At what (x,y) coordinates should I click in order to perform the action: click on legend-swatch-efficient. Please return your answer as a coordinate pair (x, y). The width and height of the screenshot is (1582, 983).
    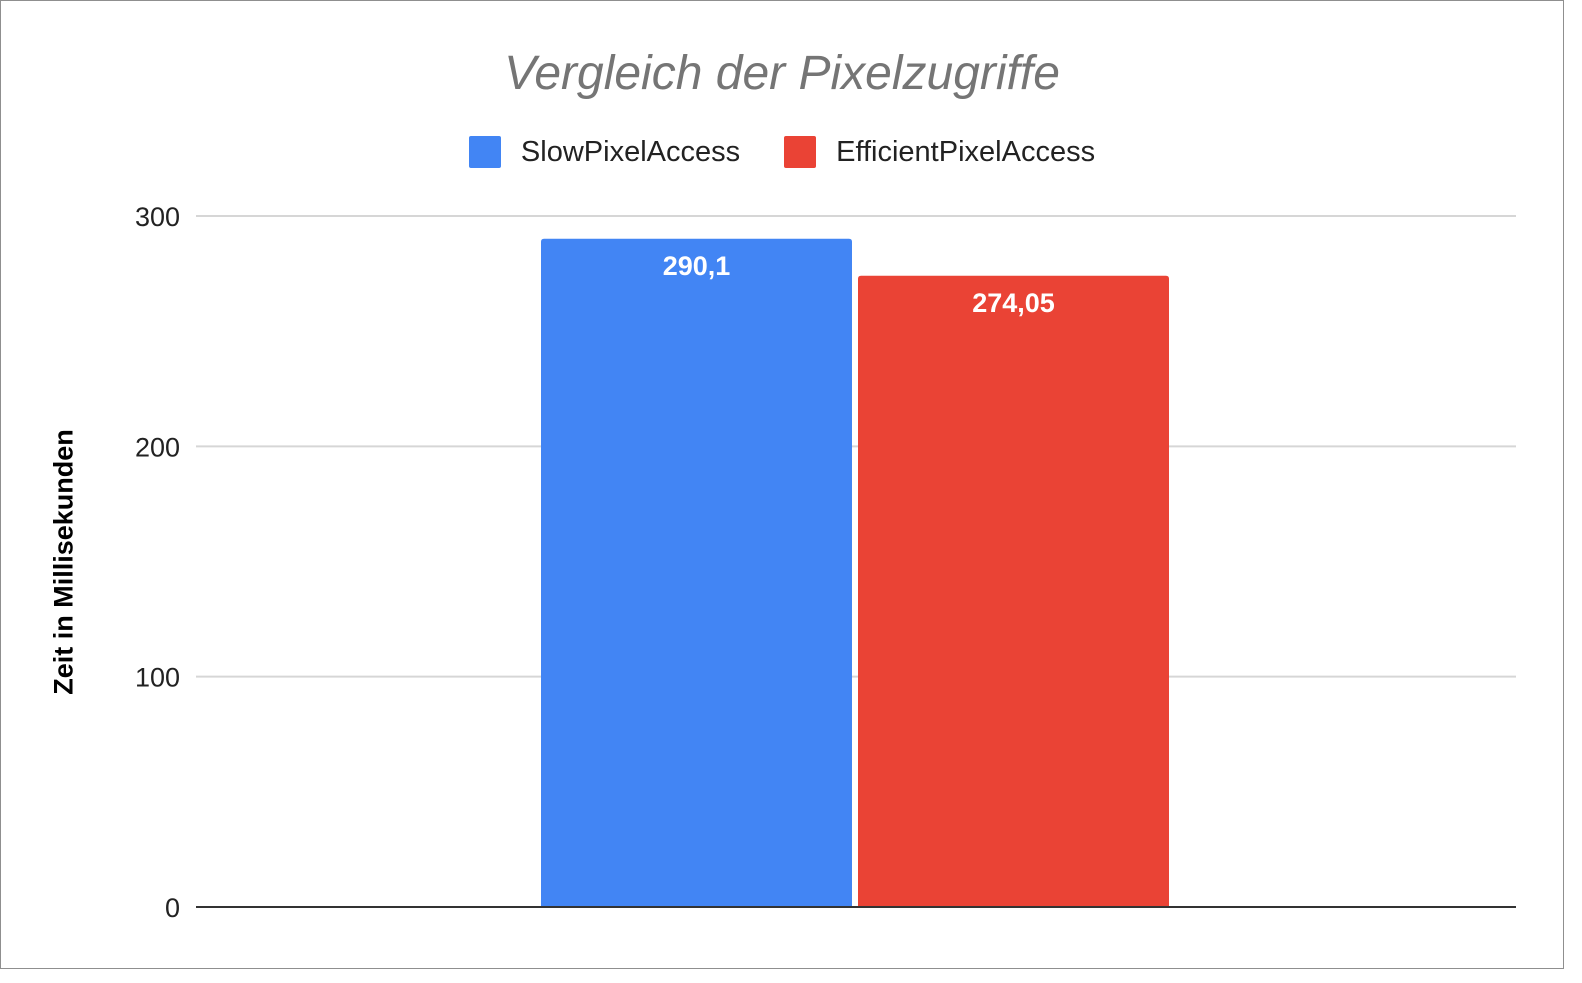
    Looking at the image, I should click on (800, 152).